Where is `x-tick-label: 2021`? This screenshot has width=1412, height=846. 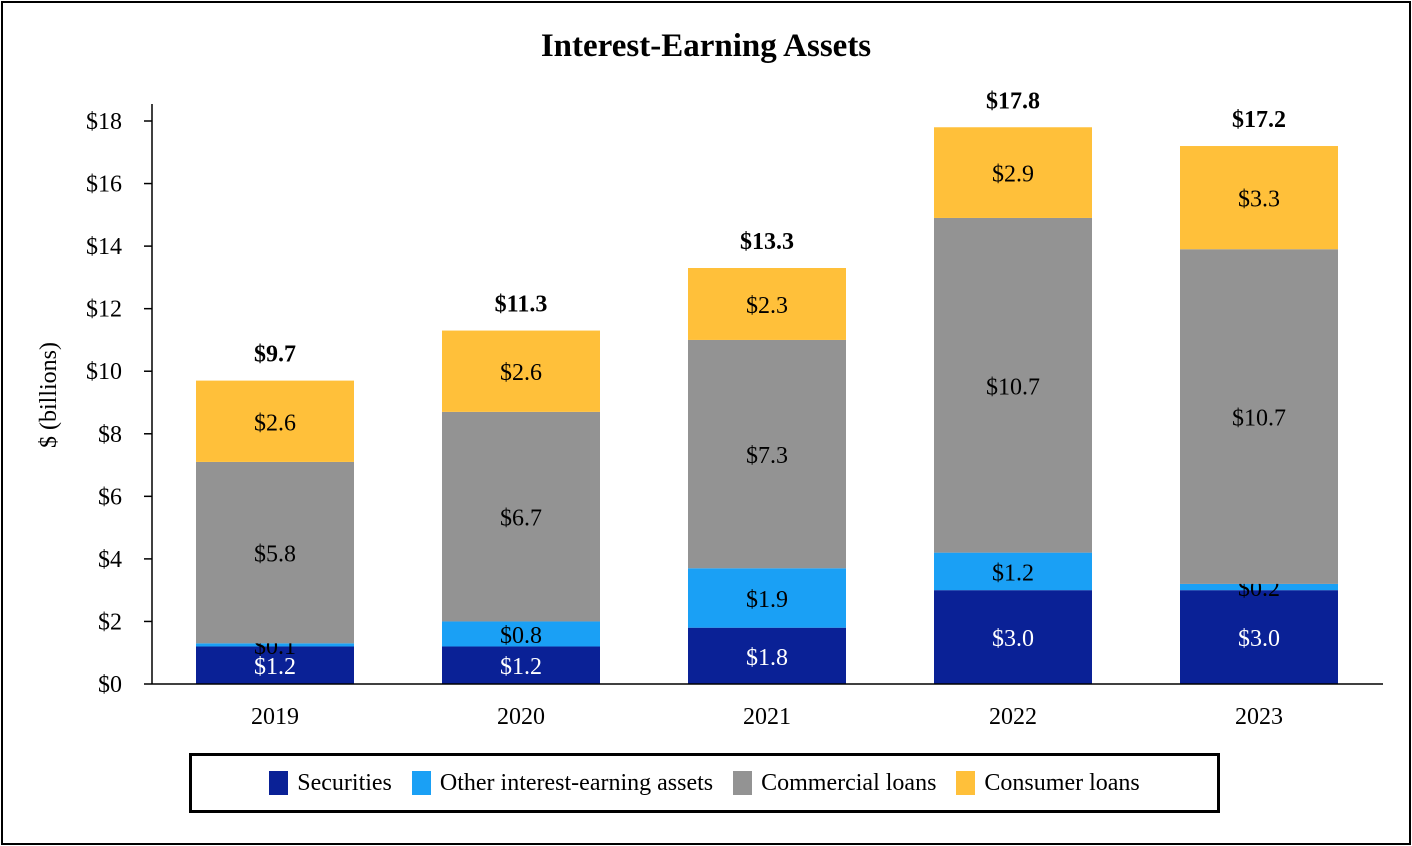
x-tick-label: 2021 is located at coordinates (767, 717).